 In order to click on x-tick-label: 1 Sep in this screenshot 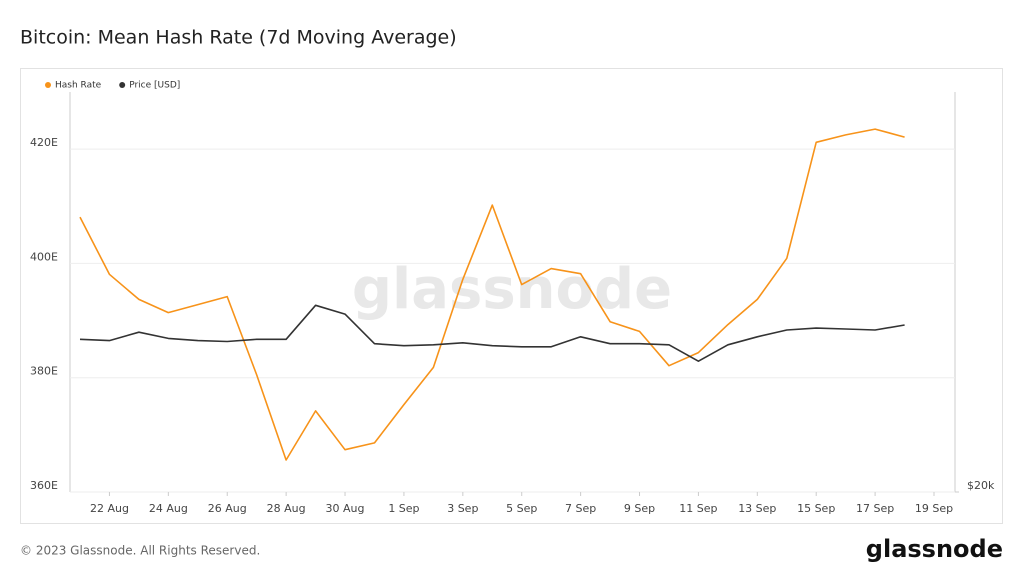, I will do `click(403, 508)`.